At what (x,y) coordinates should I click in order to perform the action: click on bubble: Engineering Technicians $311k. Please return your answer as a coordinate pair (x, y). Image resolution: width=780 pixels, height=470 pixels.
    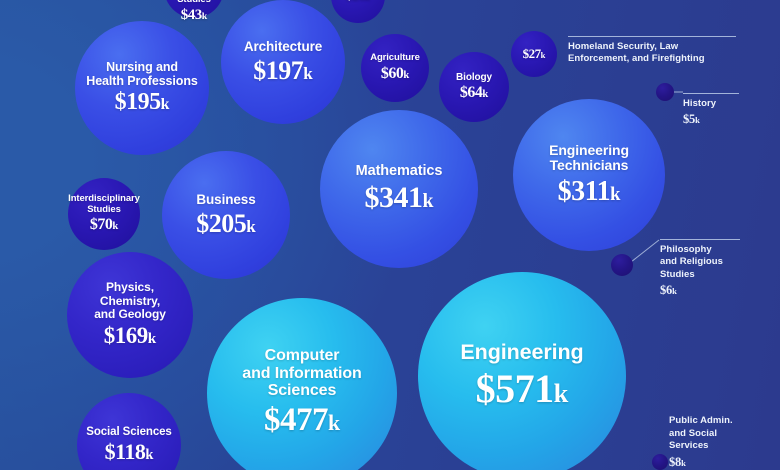
    Looking at the image, I should click on (589, 175).